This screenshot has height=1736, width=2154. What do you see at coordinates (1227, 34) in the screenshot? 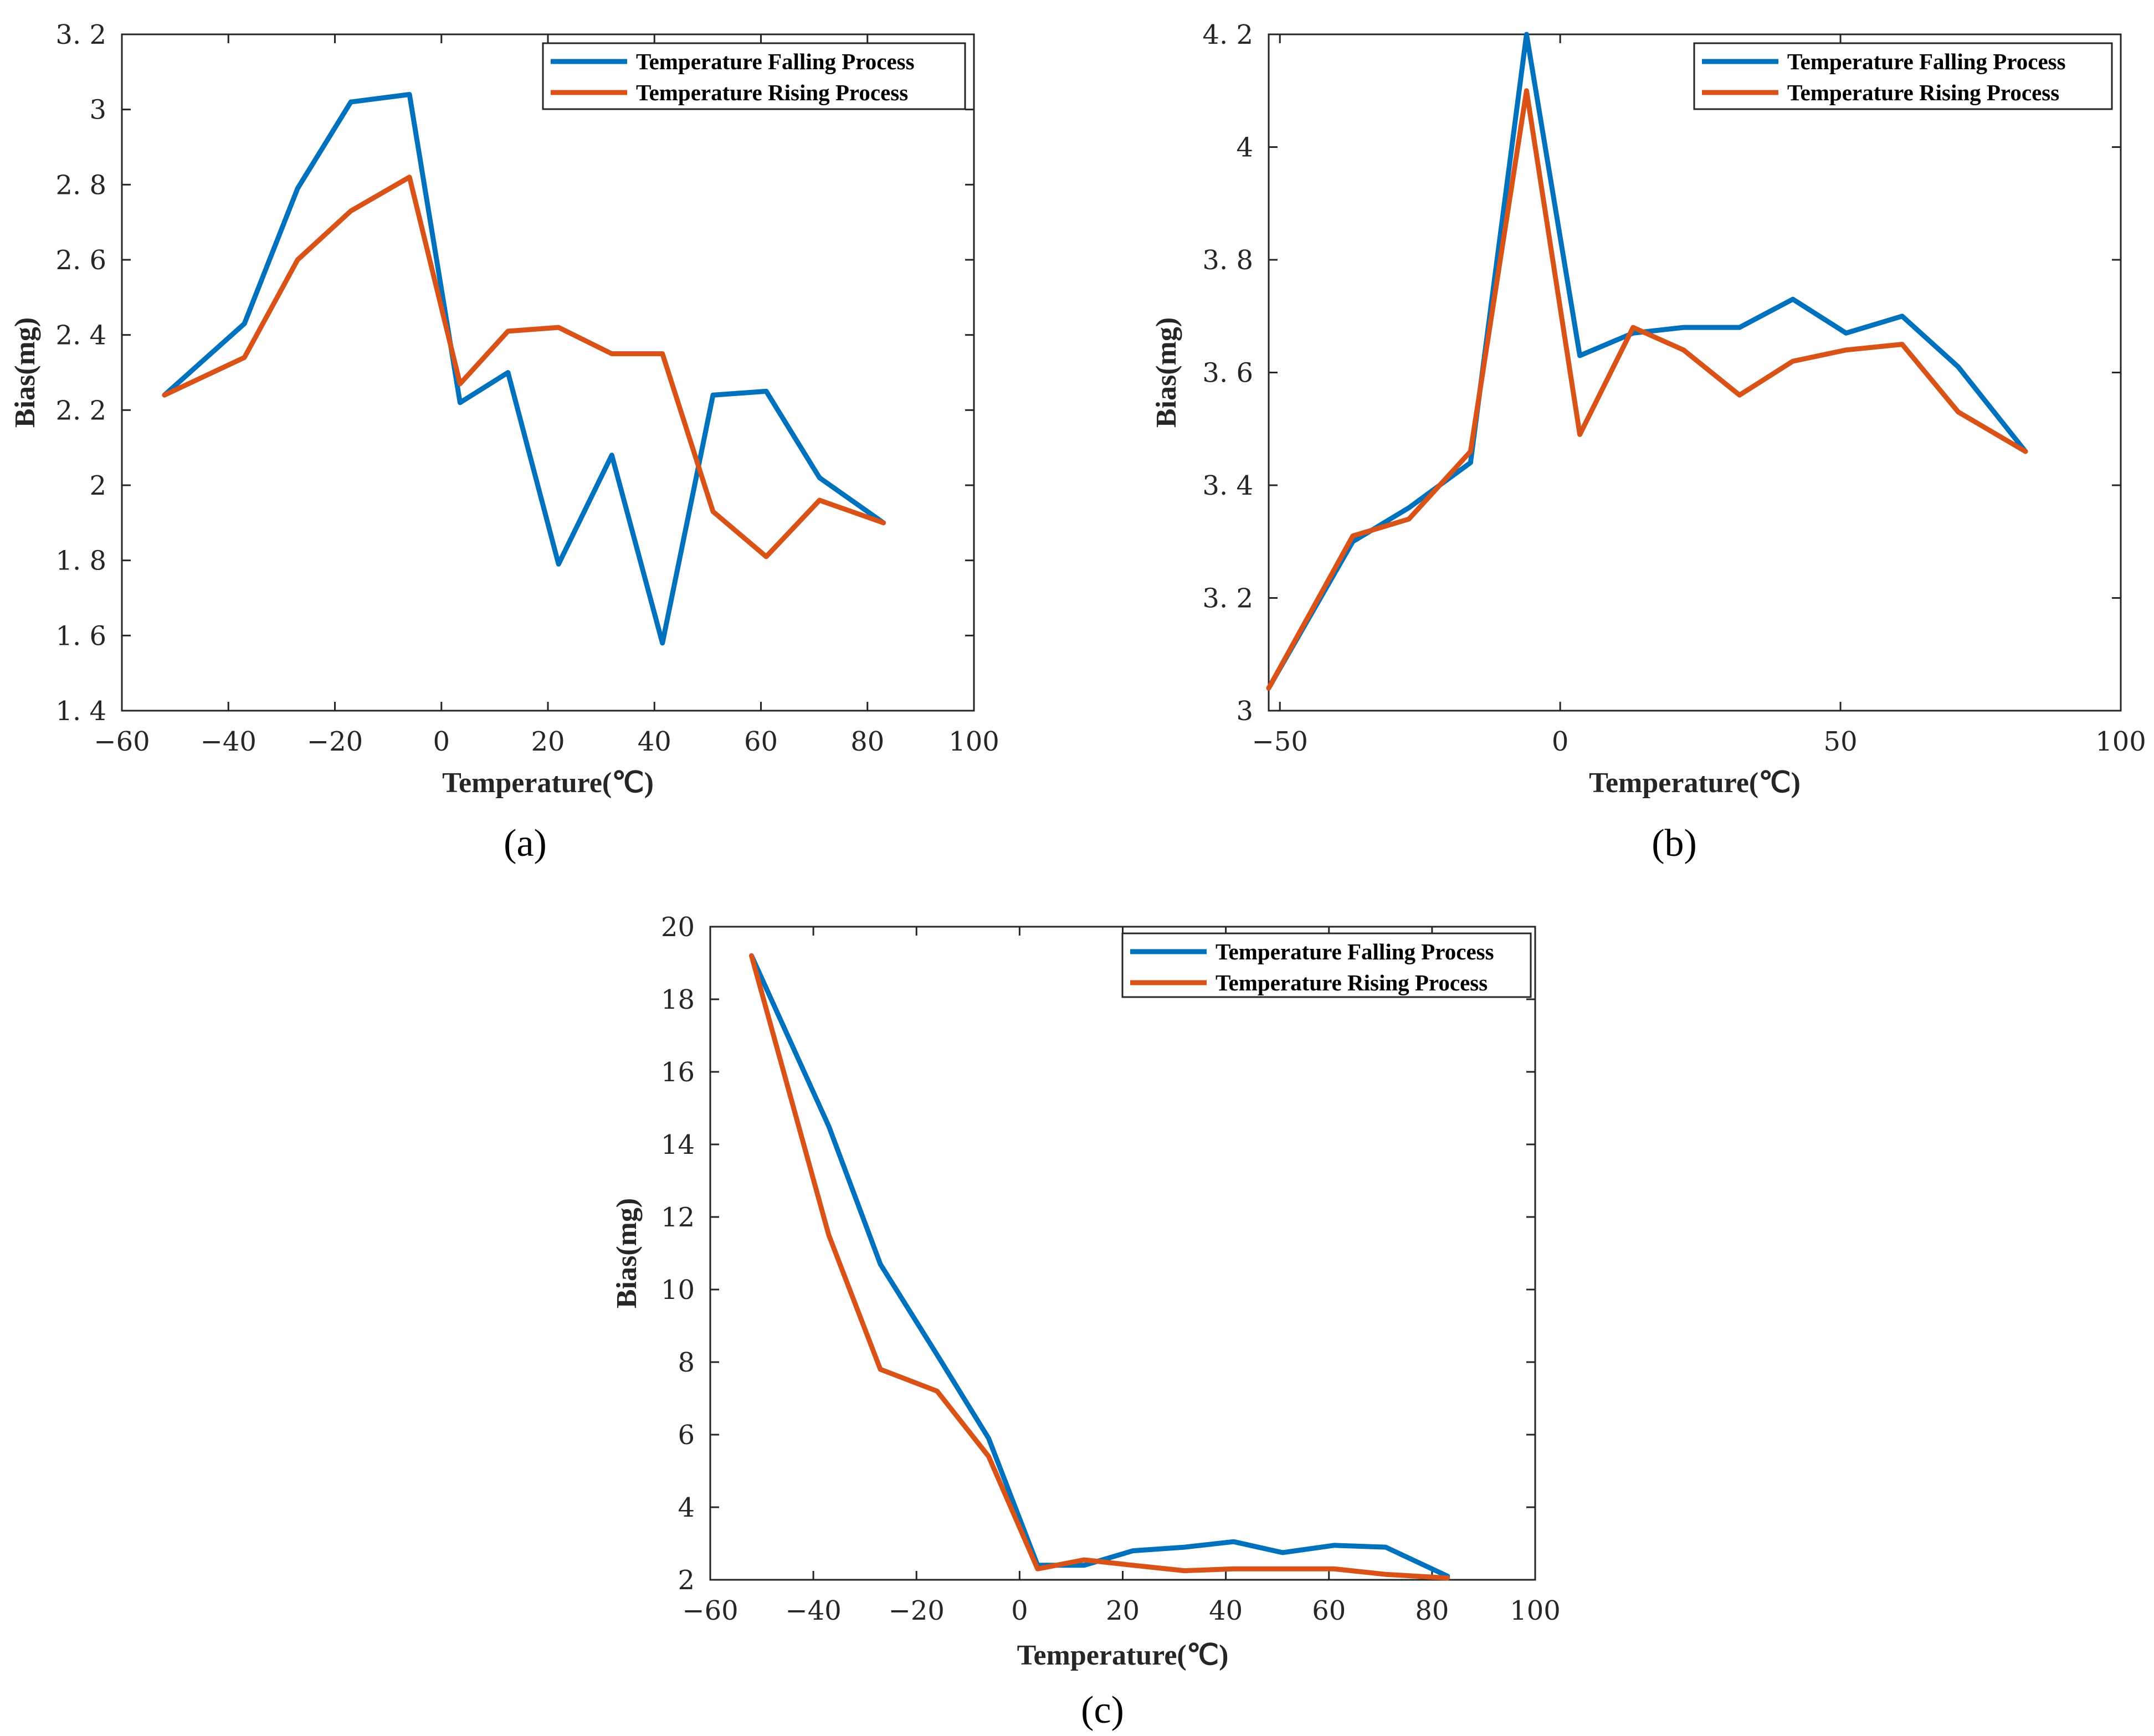
I see `y-tick-label: 4. 2` at bounding box center [1227, 34].